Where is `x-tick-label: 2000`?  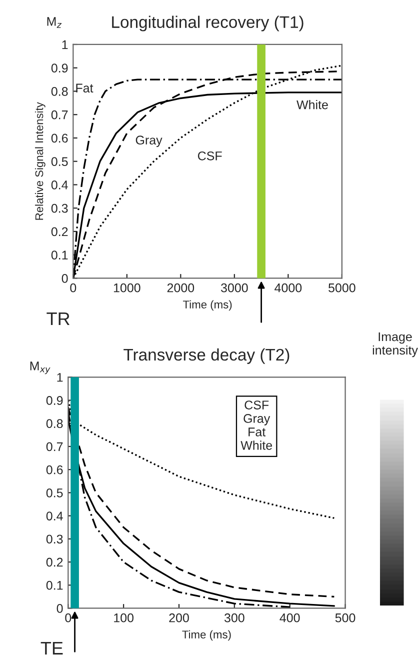
x-tick-label: 2000 is located at coordinates (180, 287).